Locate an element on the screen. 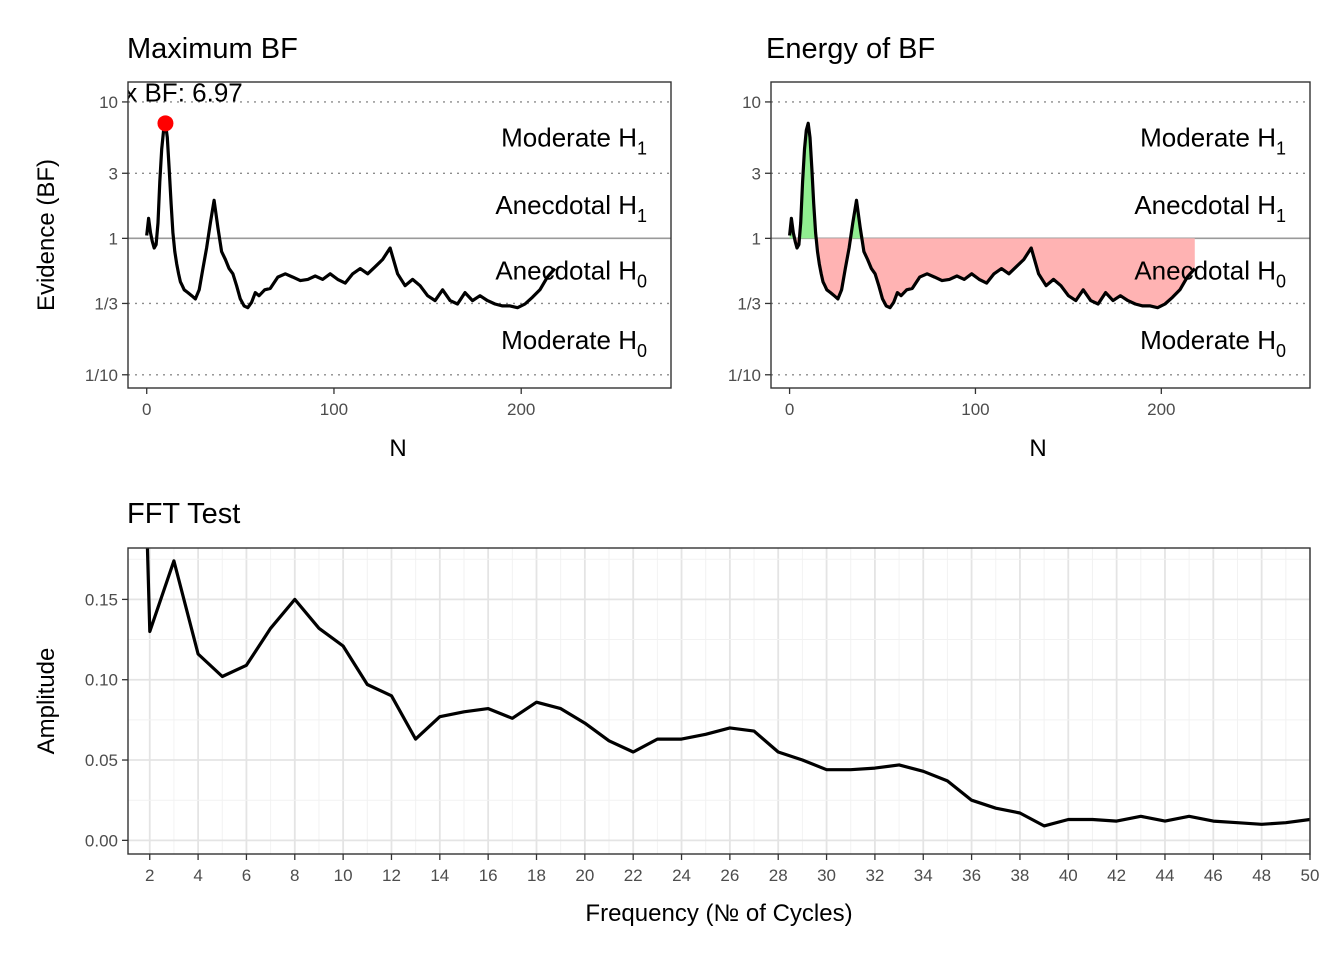  x-tick-label: 16 is located at coordinates (488, 875).